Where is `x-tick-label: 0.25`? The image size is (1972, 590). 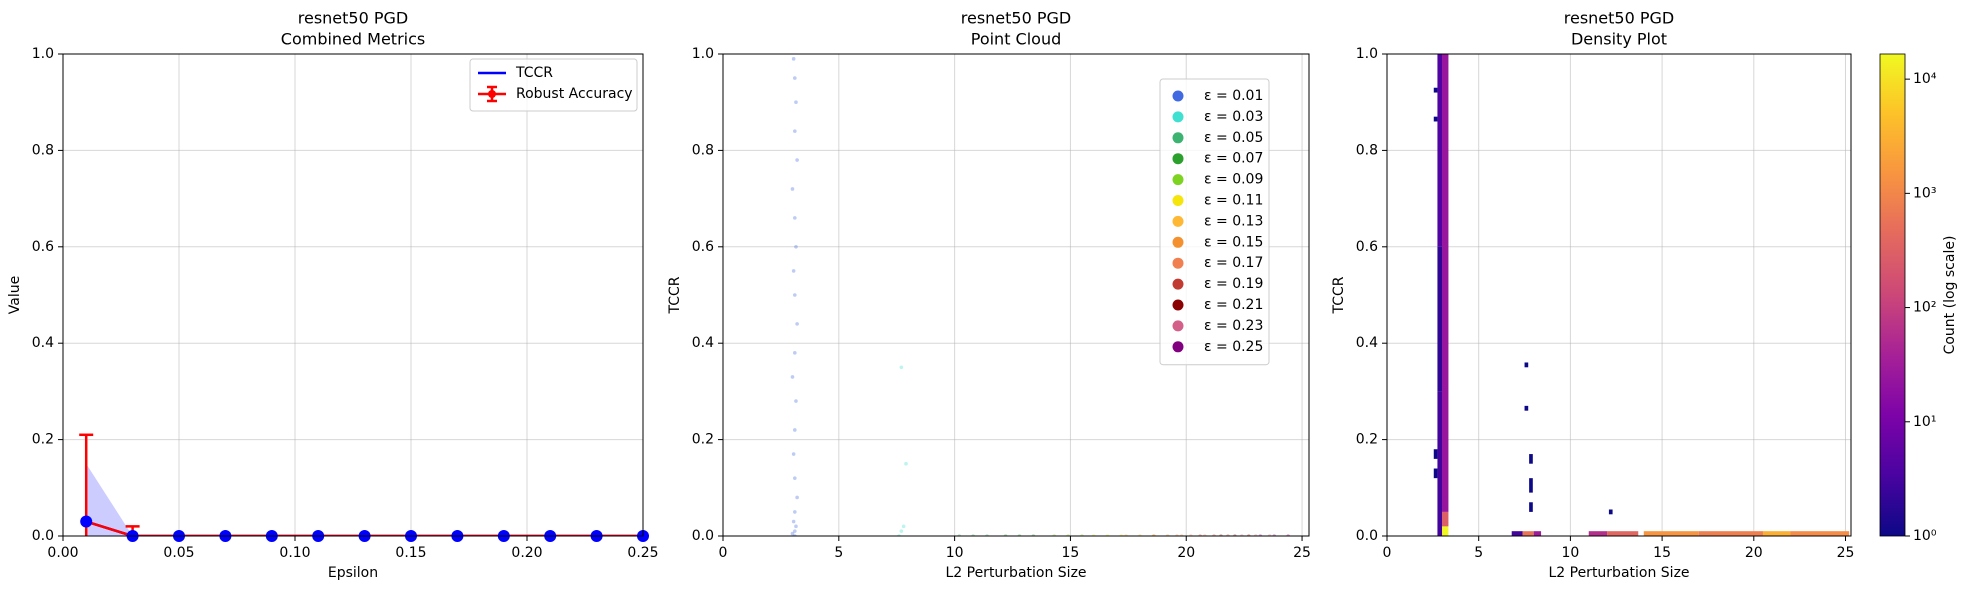
x-tick-label: 0.25 is located at coordinates (642, 553).